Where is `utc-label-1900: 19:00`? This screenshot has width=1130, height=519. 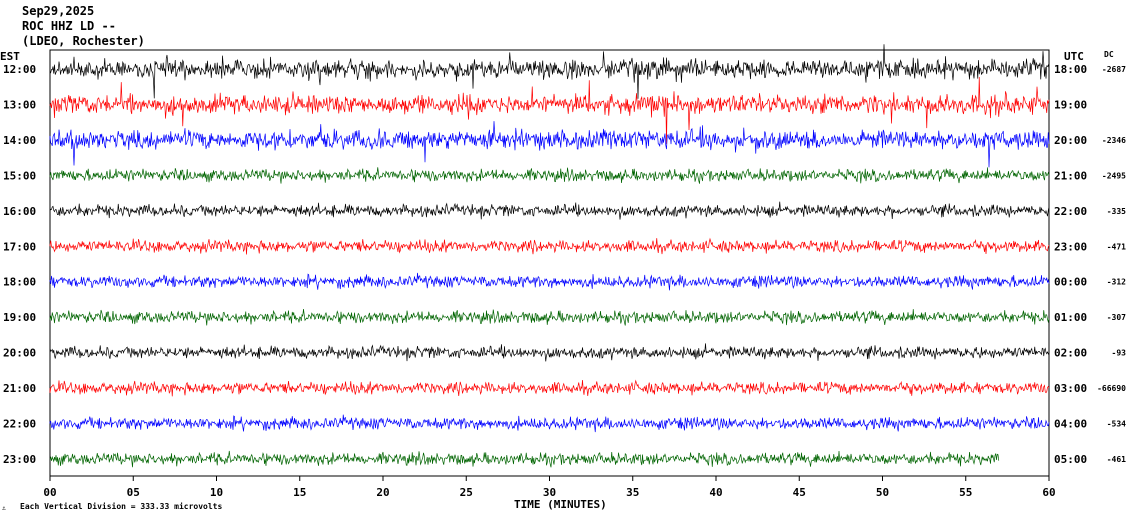
utc-label-1900: 19:00 is located at coordinates (1070, 104).